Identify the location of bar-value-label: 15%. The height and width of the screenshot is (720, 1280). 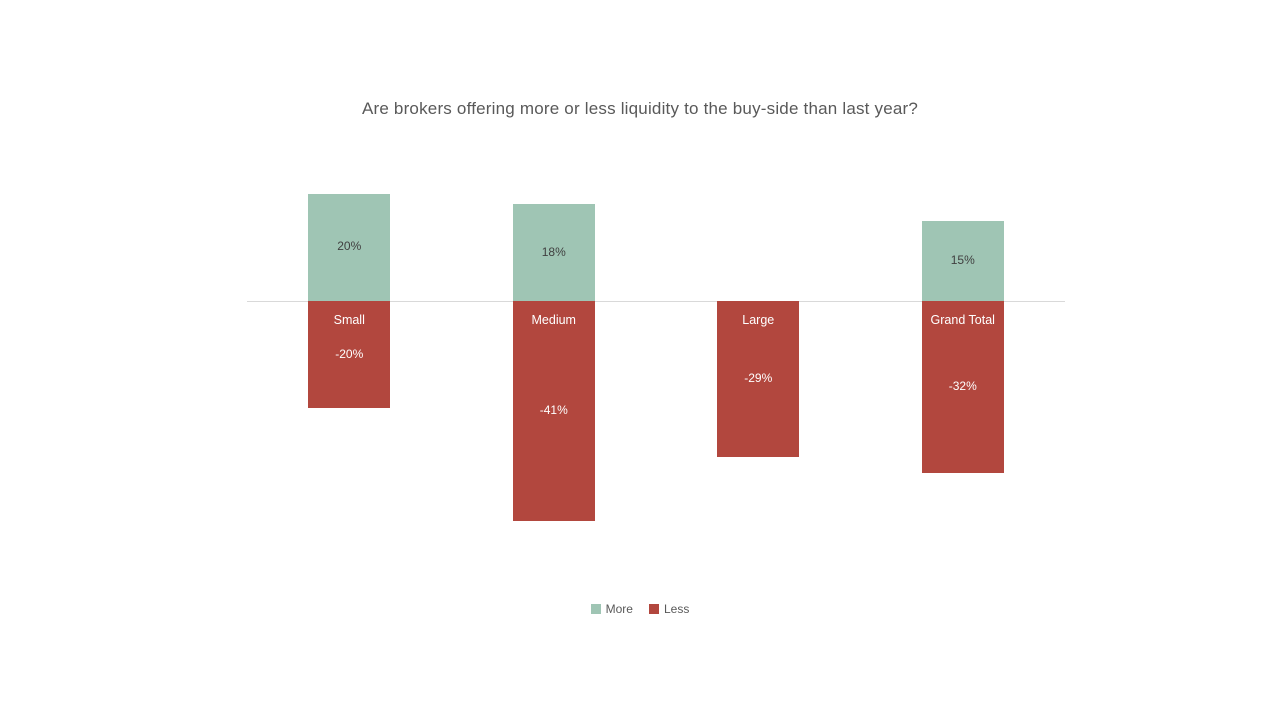
(962, 259).